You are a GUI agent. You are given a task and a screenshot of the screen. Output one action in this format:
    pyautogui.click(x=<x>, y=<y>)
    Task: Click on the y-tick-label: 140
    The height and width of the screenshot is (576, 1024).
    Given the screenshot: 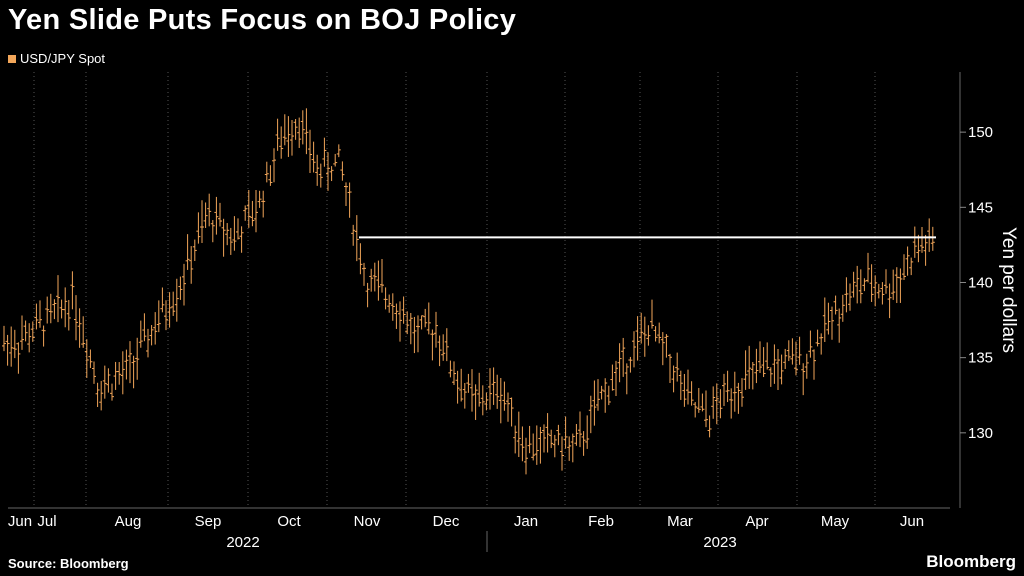 What is the action you would take?
    pyautogui.click(x=980, y=282)
    